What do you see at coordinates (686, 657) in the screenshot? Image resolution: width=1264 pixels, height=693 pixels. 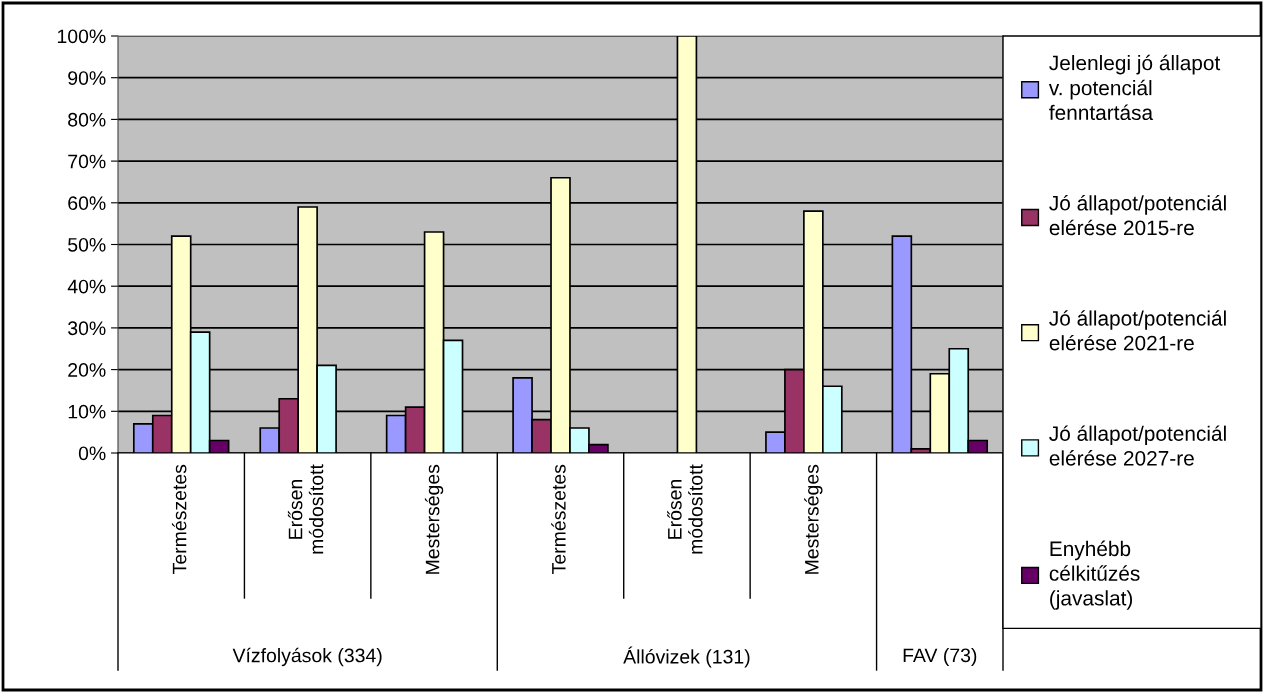 I see `text: Állóvizek (131)` at bounding box center [686, 657].